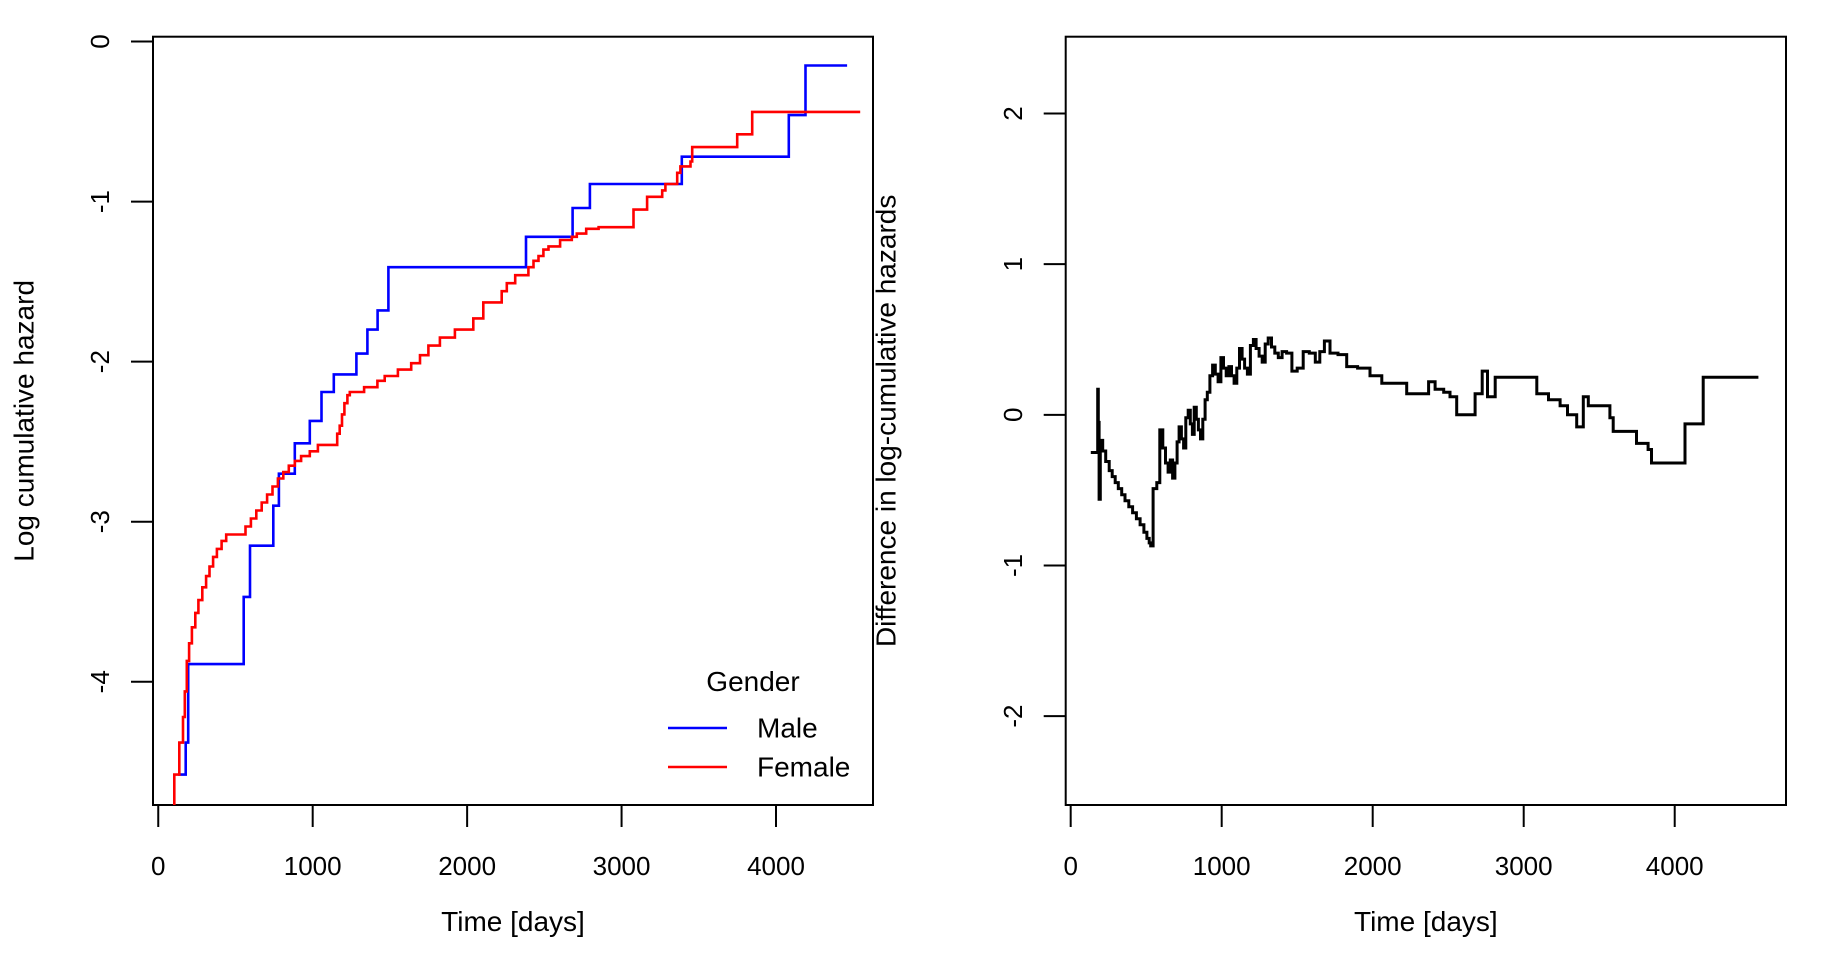 The height and width of the screenshot is (960, 1824). I want to click on y-tick-label: -3, so click(100, 521).